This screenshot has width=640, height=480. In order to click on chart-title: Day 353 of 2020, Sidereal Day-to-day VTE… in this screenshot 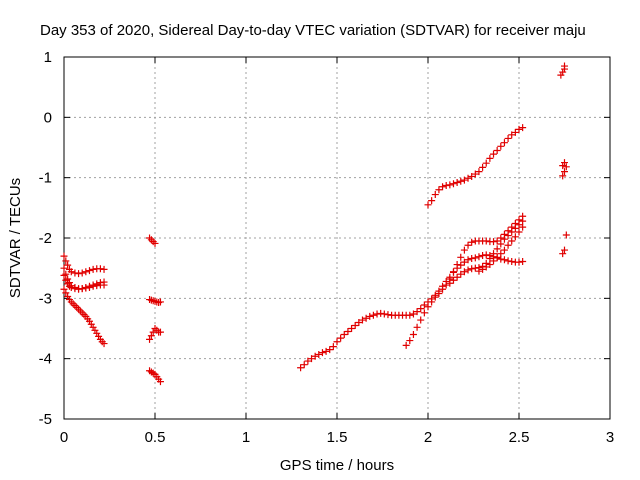, I will do `click(313, 30)`.